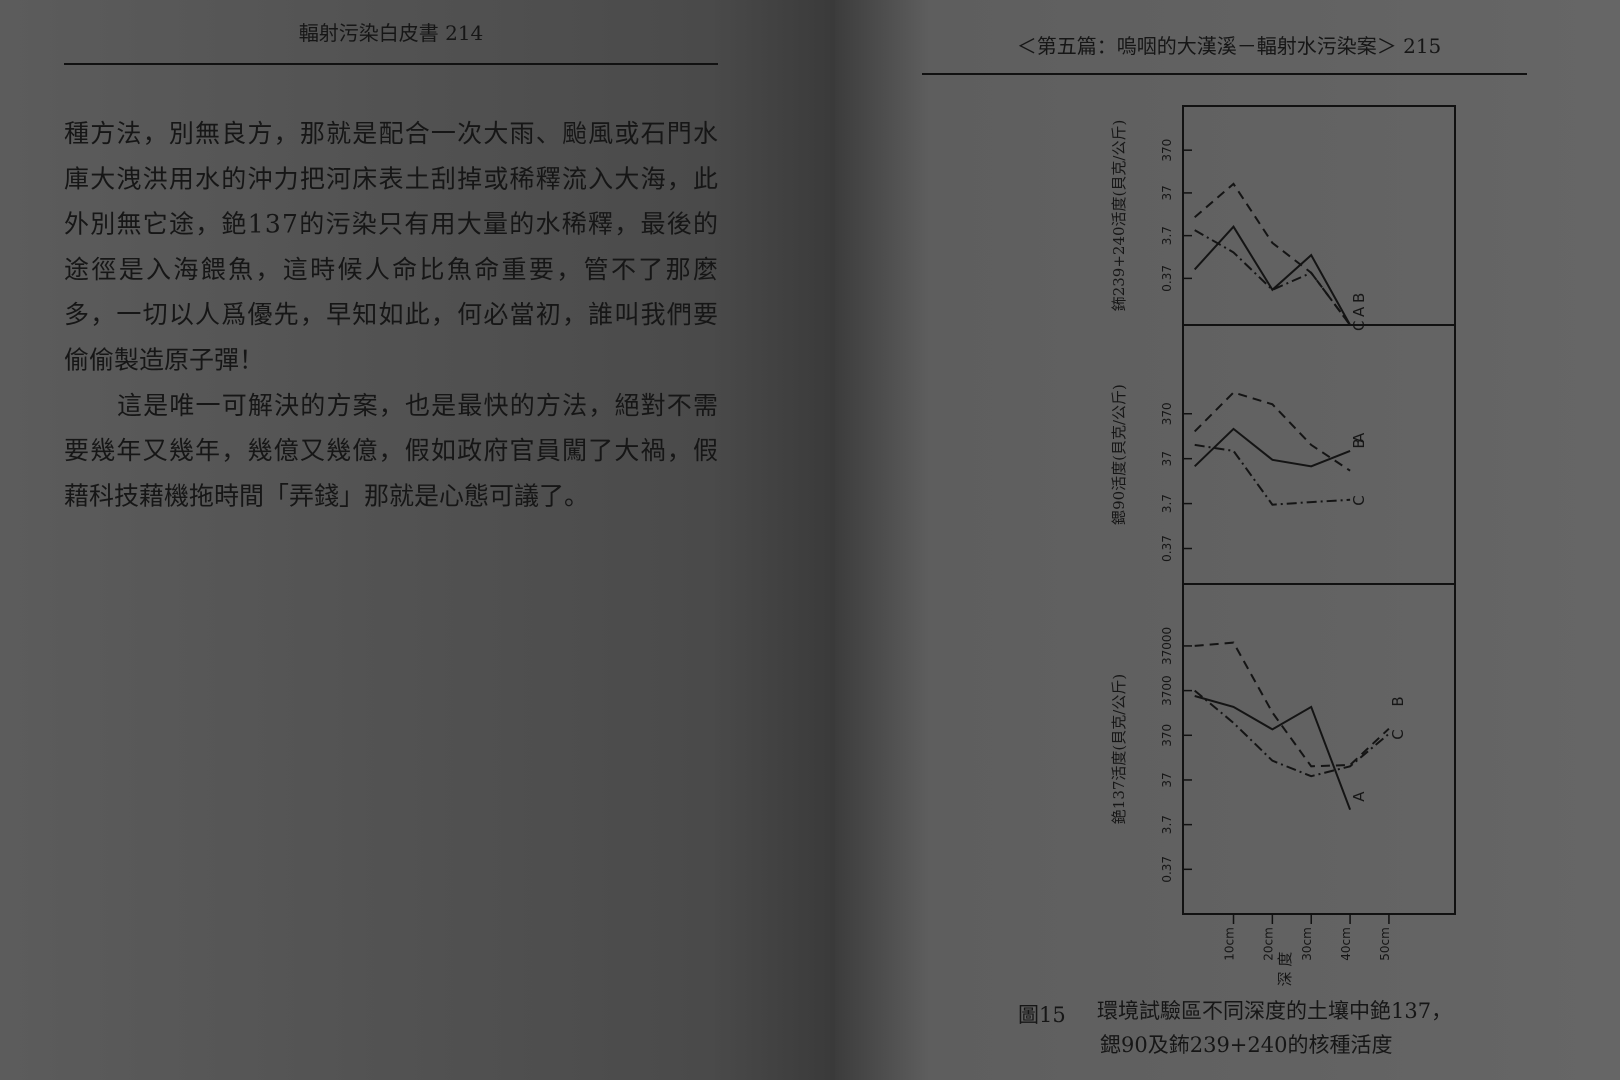  I want to click on y-tick-label: 3700, so click(1167, 690).